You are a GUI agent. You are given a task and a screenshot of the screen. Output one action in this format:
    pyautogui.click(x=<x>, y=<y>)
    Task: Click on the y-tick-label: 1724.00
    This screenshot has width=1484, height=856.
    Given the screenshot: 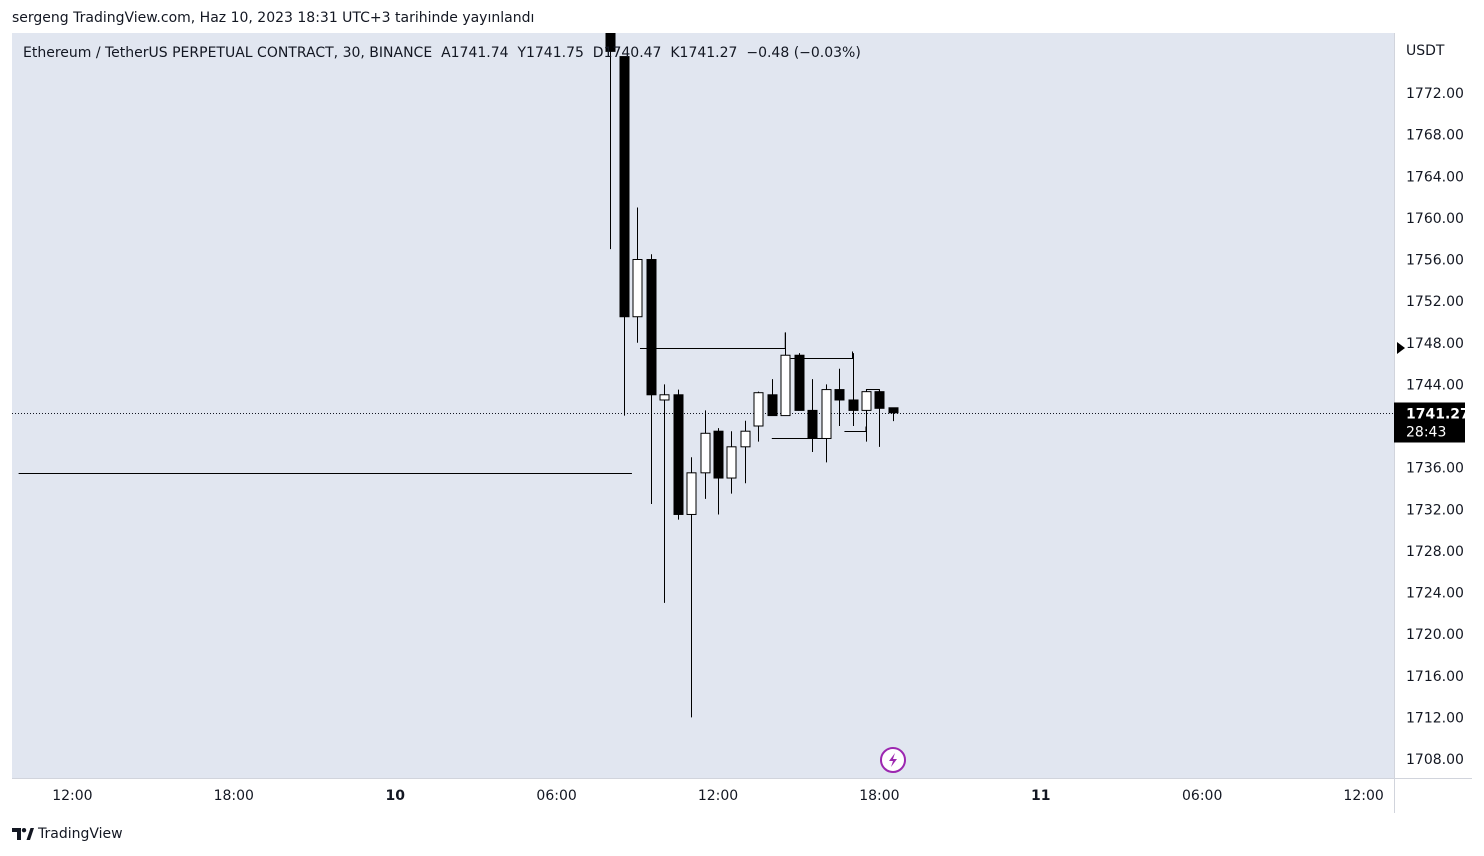 What is the action you would take?
    pyautogui.click(x=1435, y=594)
    